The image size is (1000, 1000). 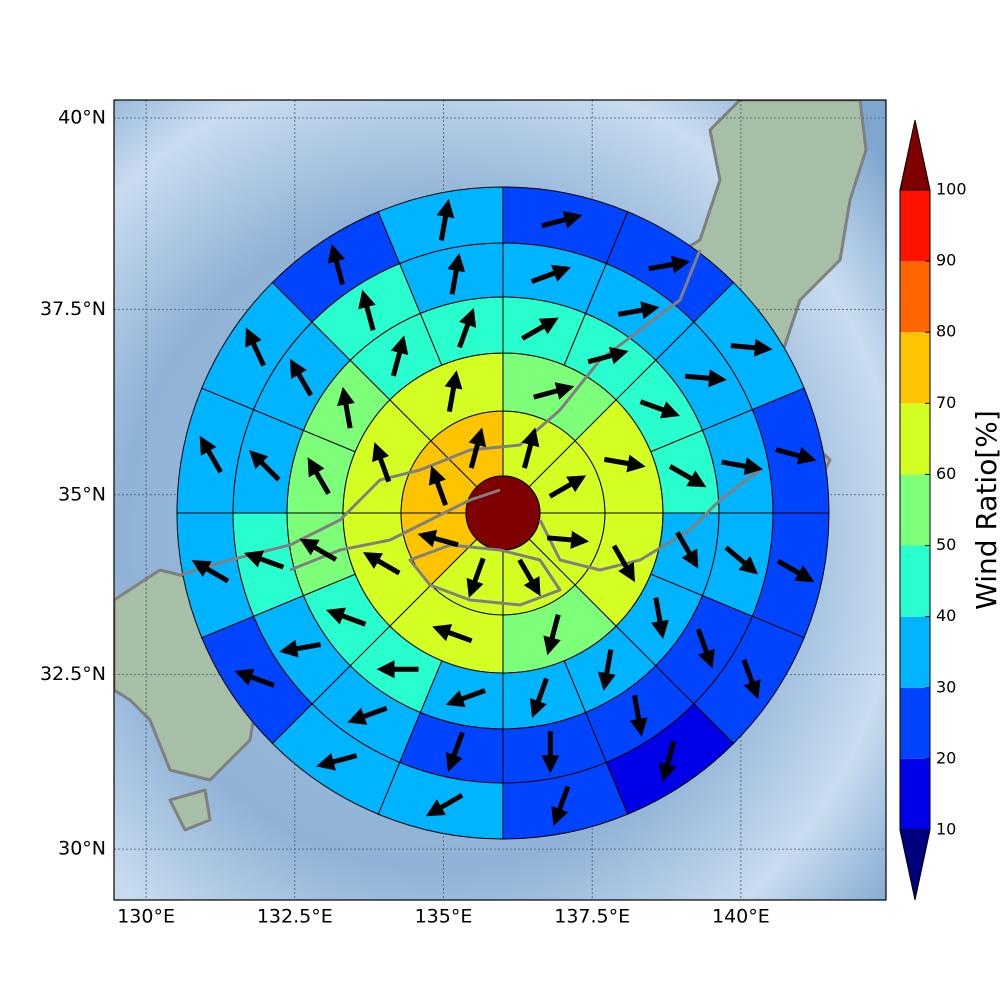 I want to click on y-tick-label: 40°N, so click(x=82, y=117).